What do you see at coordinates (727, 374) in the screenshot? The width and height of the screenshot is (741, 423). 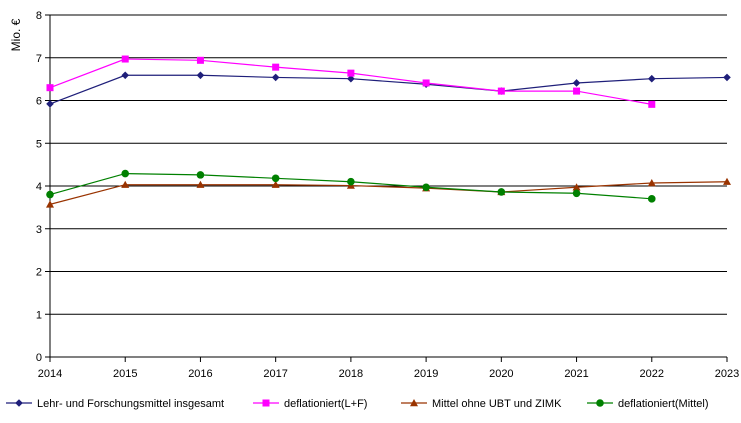 I see `x-tick-label: 2023` at bounding box center [727, 374].